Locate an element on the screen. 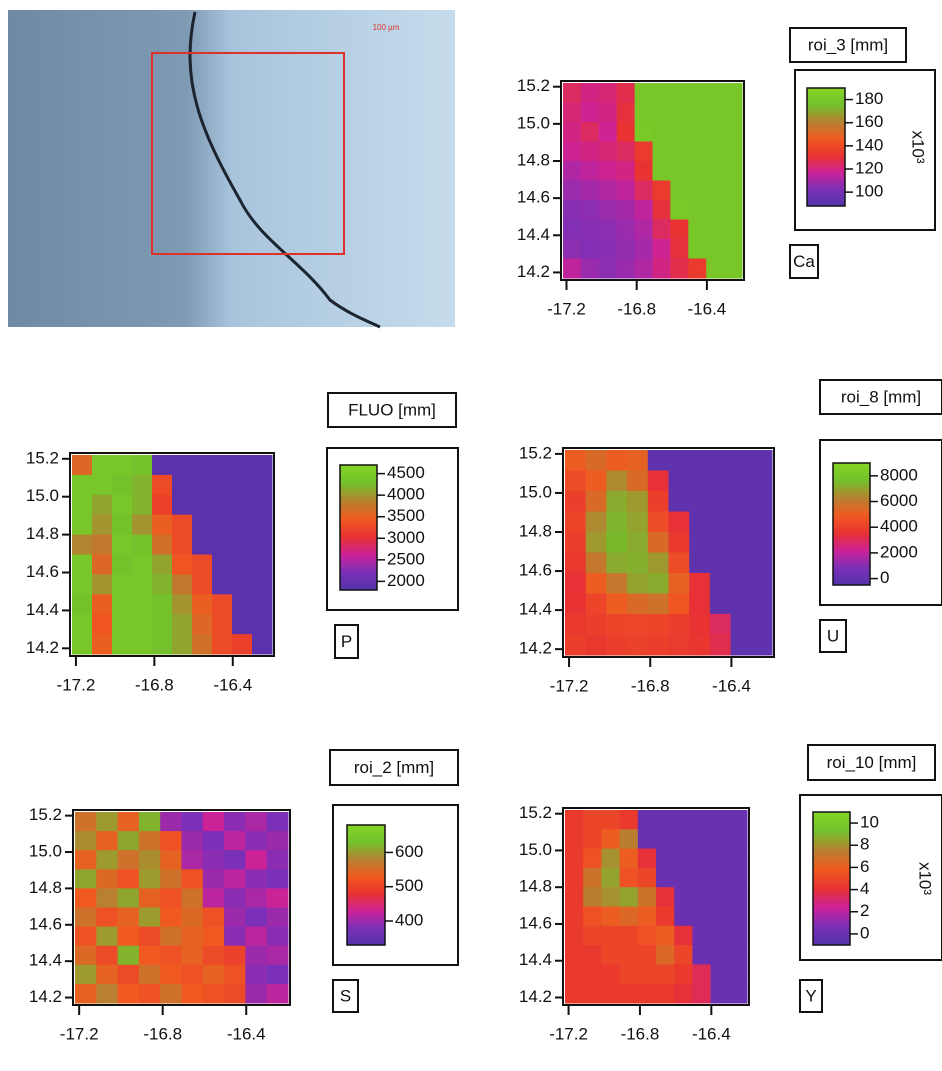  y-tick-label: 15.0 is located at coordinates (535, 491).